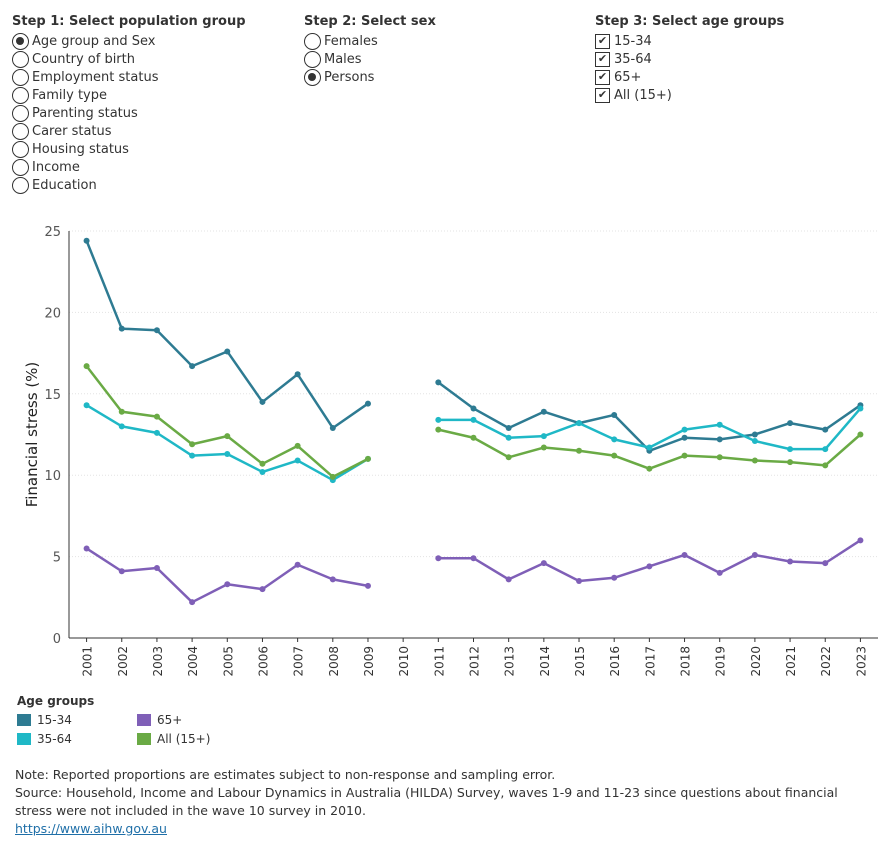 Image resolution: width=890 pixels, height=850 pixels. I want to click on population-group-option-label: Age group and Sex, so click(94, 41).